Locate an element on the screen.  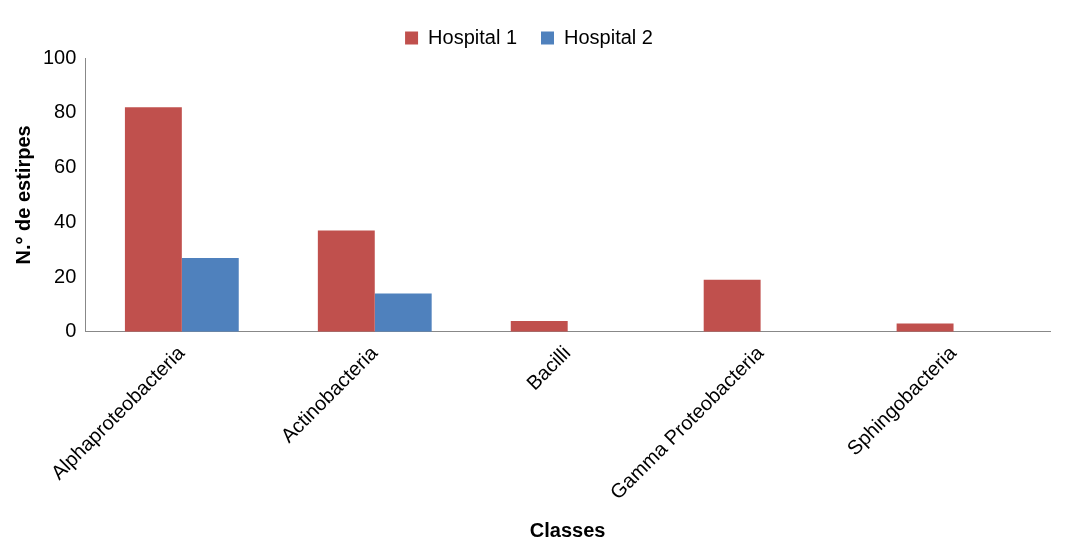
y-tick-label: 20 is located at coordinates (65, 275).